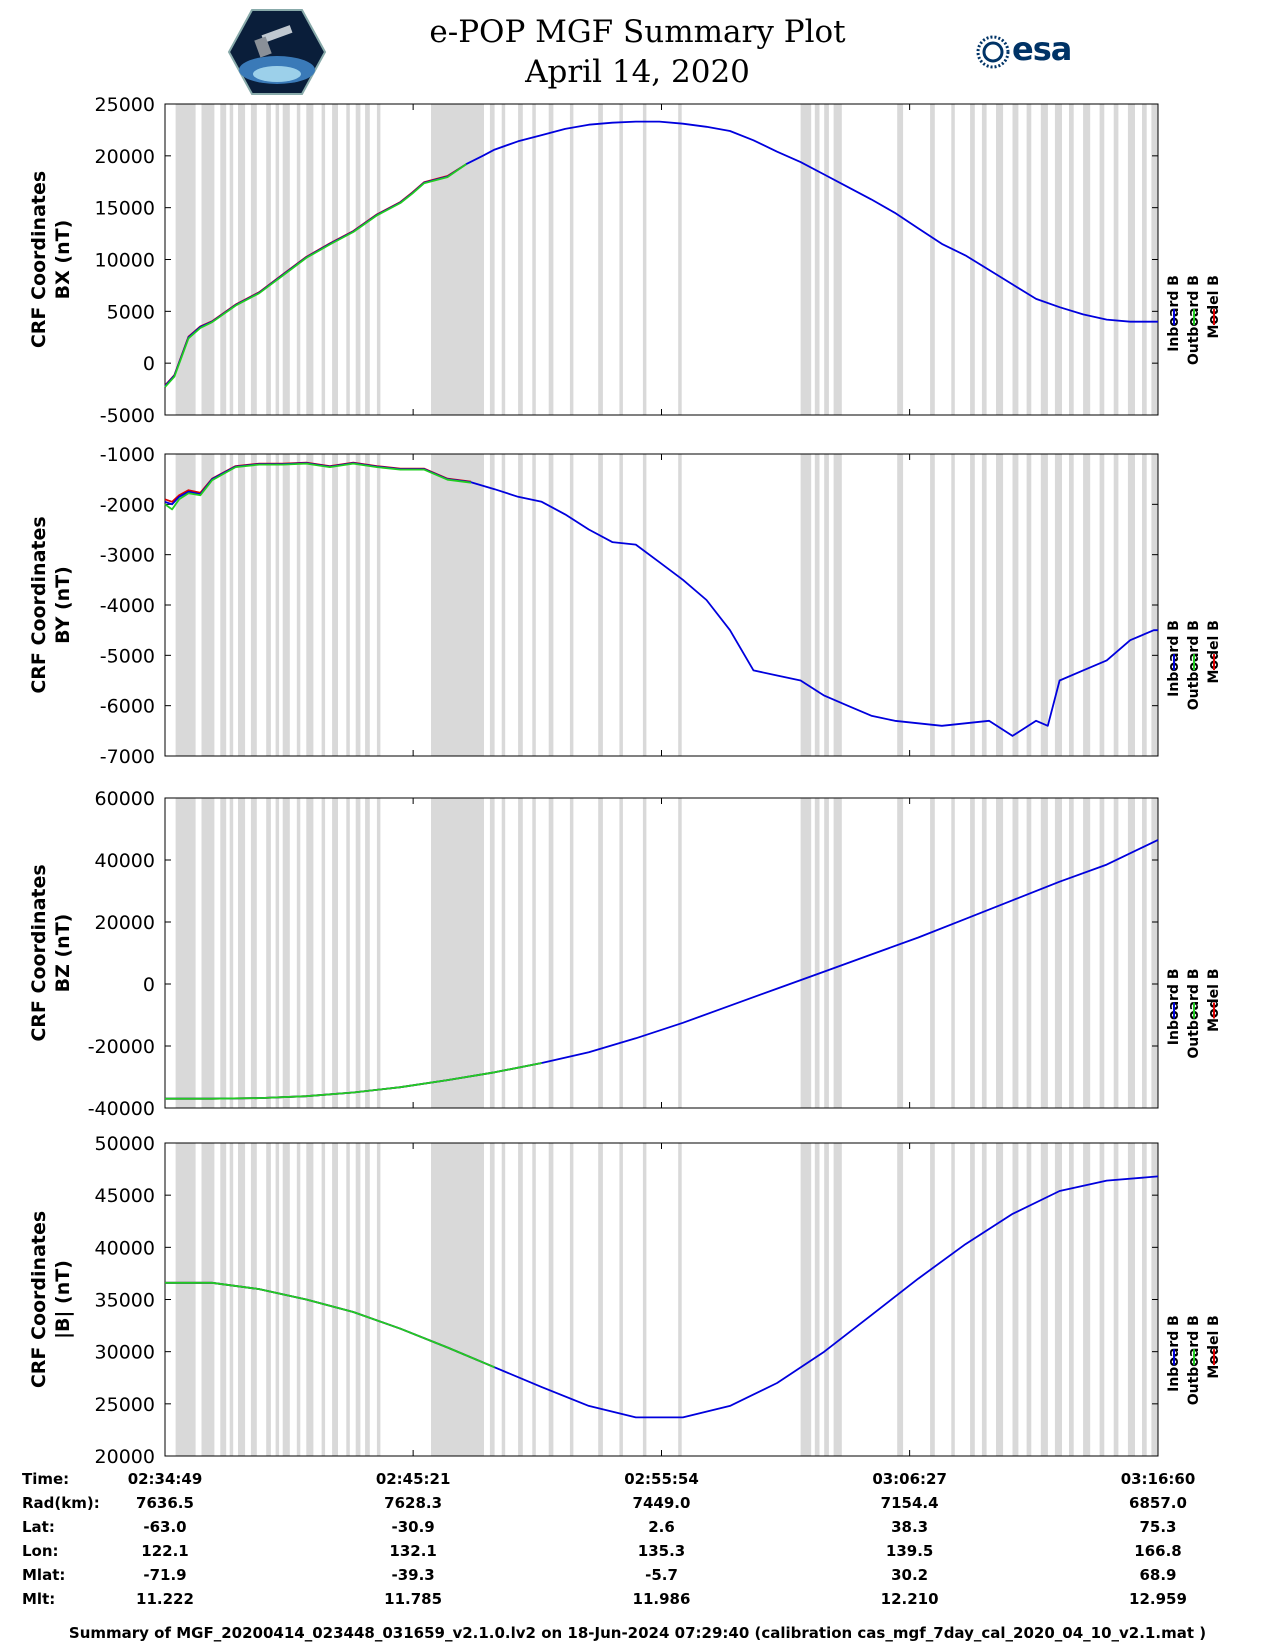 The image size is (1275, 1650). What do you see at coordinates (1158, 1503) in the screenshot?
I see `info-value: 6857.0` at bounding box center [1158, 1503].